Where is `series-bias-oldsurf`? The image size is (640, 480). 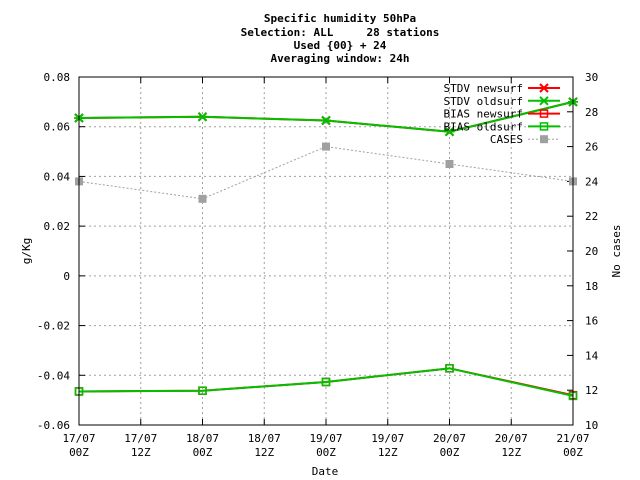
series-bias-oldsurf is located at coordinates (326, 382).